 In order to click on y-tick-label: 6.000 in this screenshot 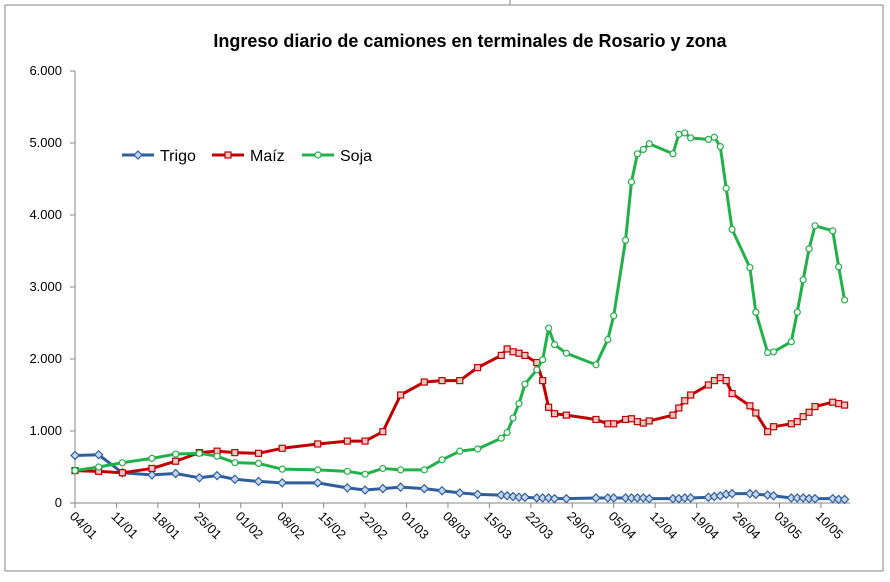, I will do `click(45, 70)`.